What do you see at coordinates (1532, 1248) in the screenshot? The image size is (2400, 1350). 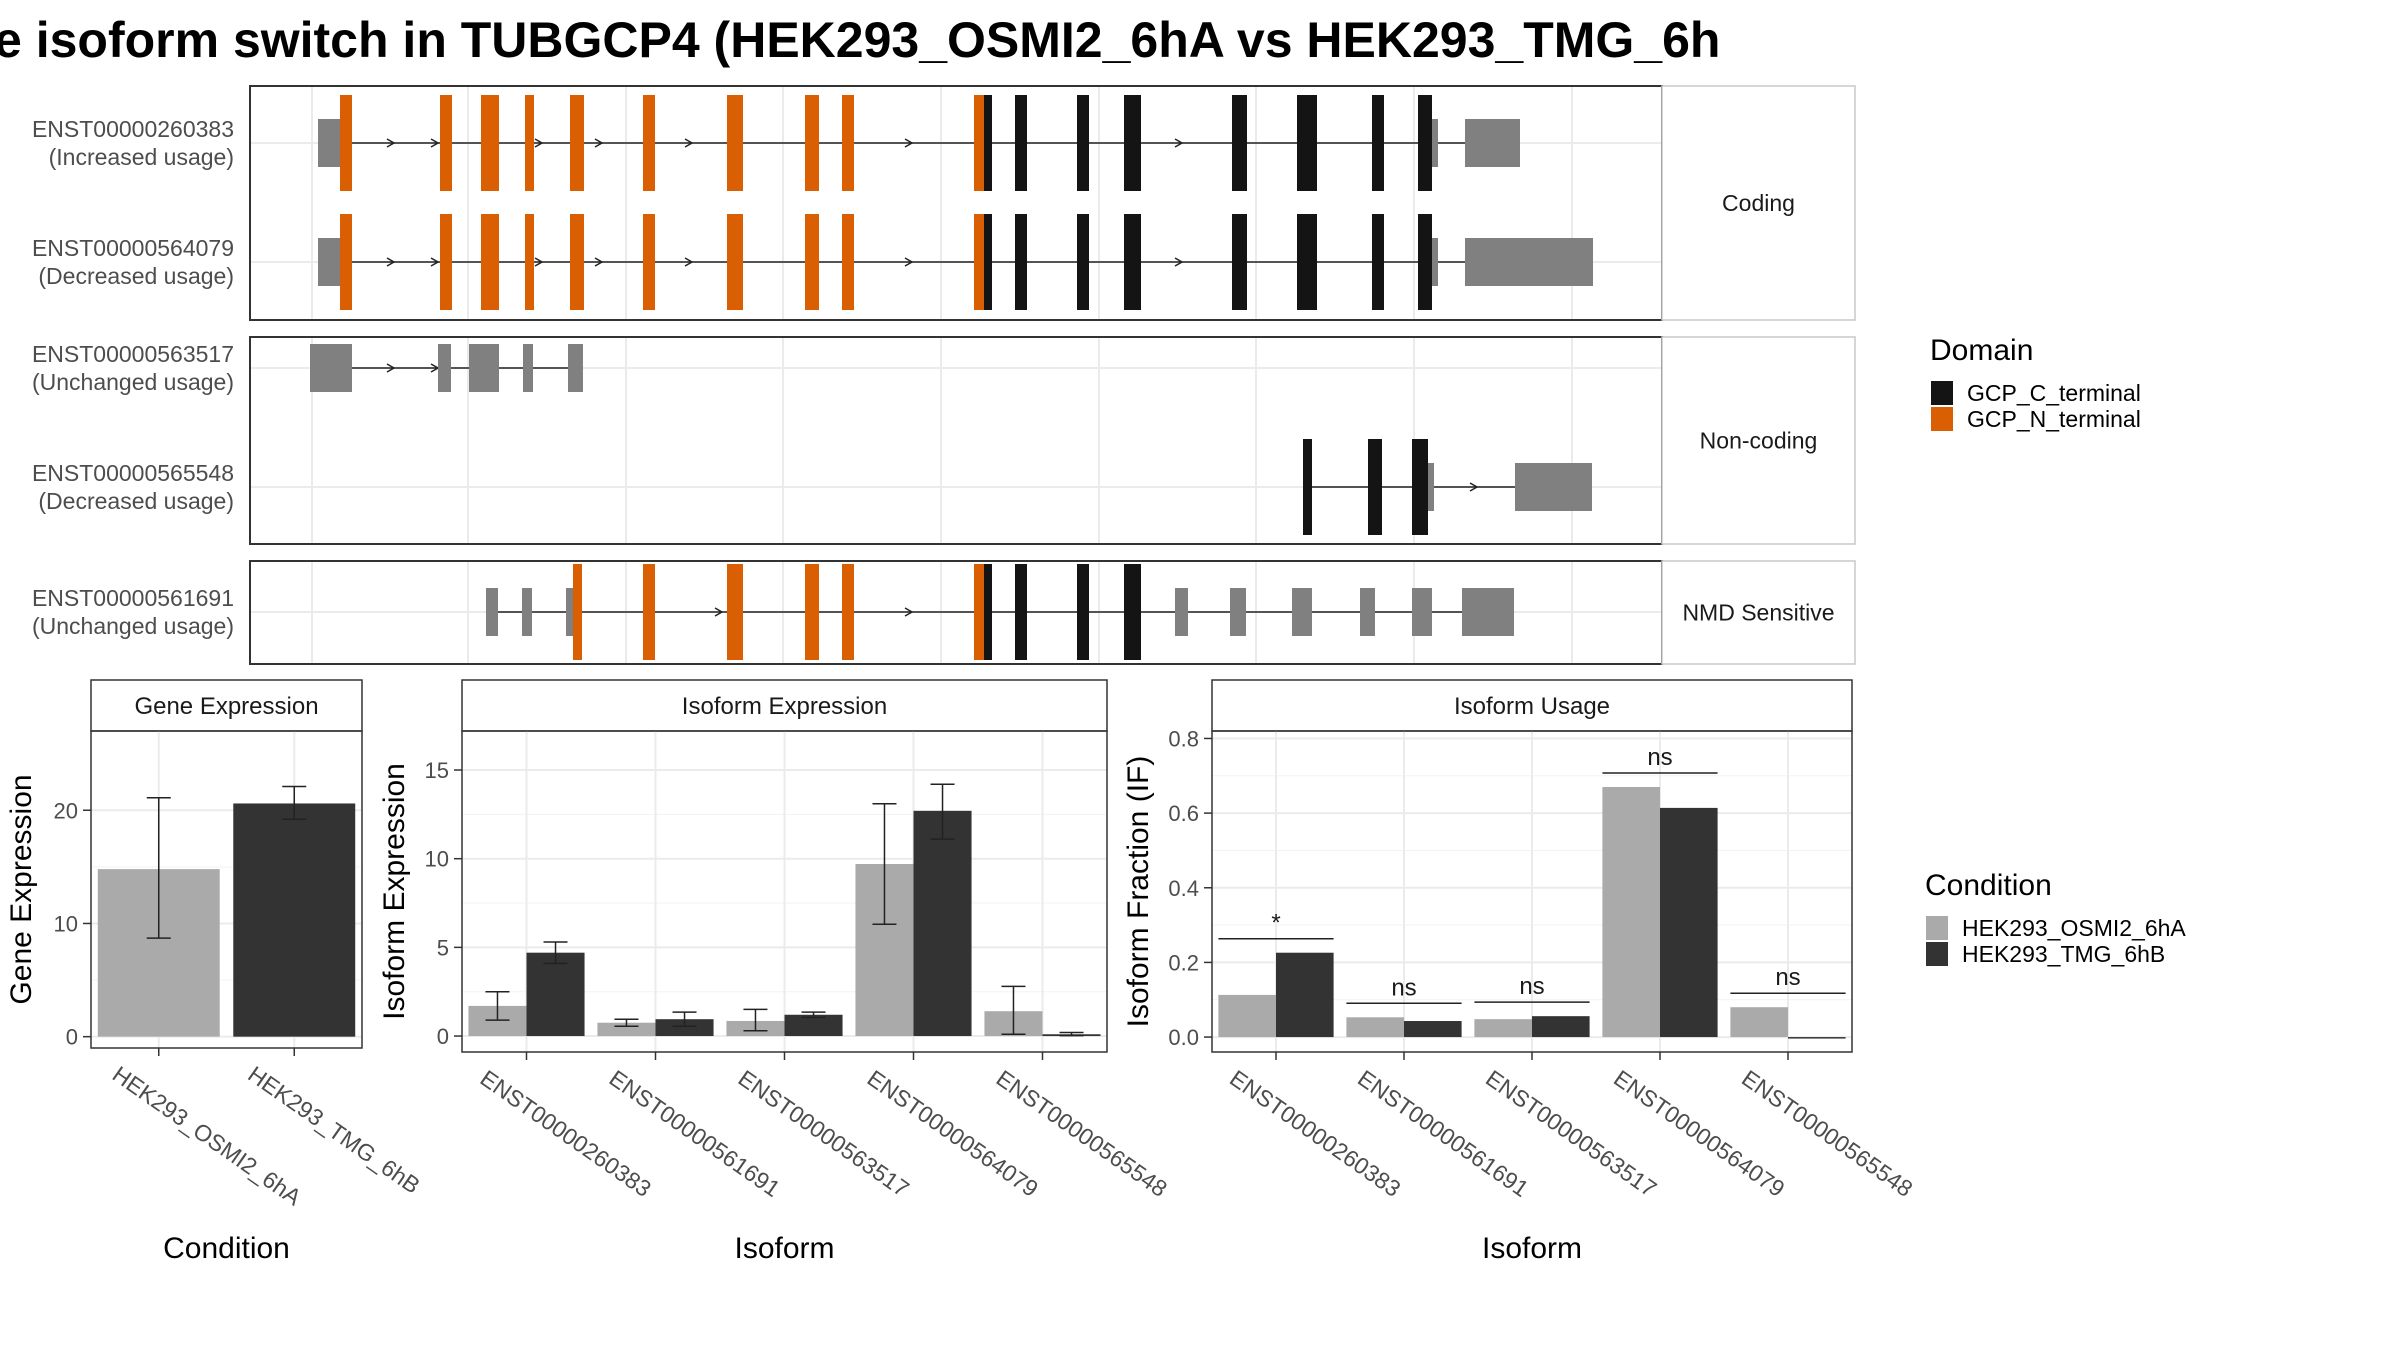 I see `x-axis-title: Isoform` at bounding box center [1532, 1248].